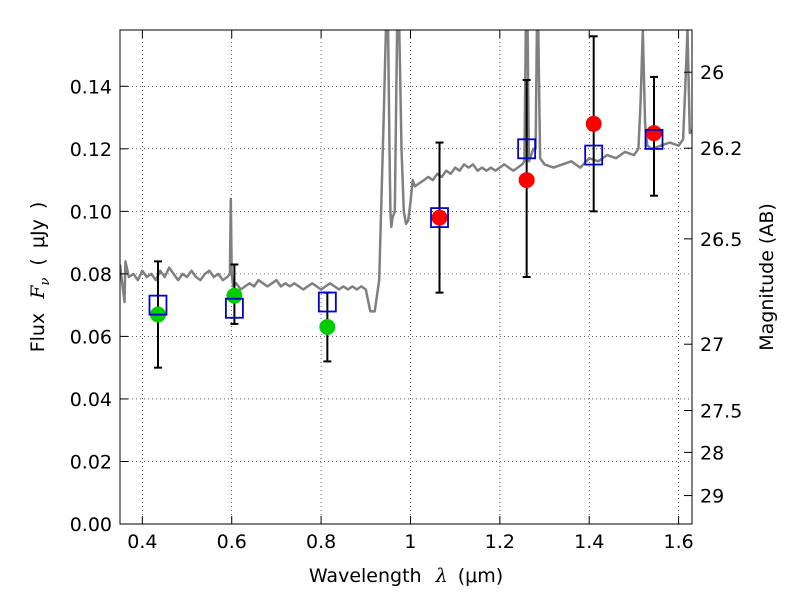  I want to click on y-tick-label: 0.02, so click(91, 462).